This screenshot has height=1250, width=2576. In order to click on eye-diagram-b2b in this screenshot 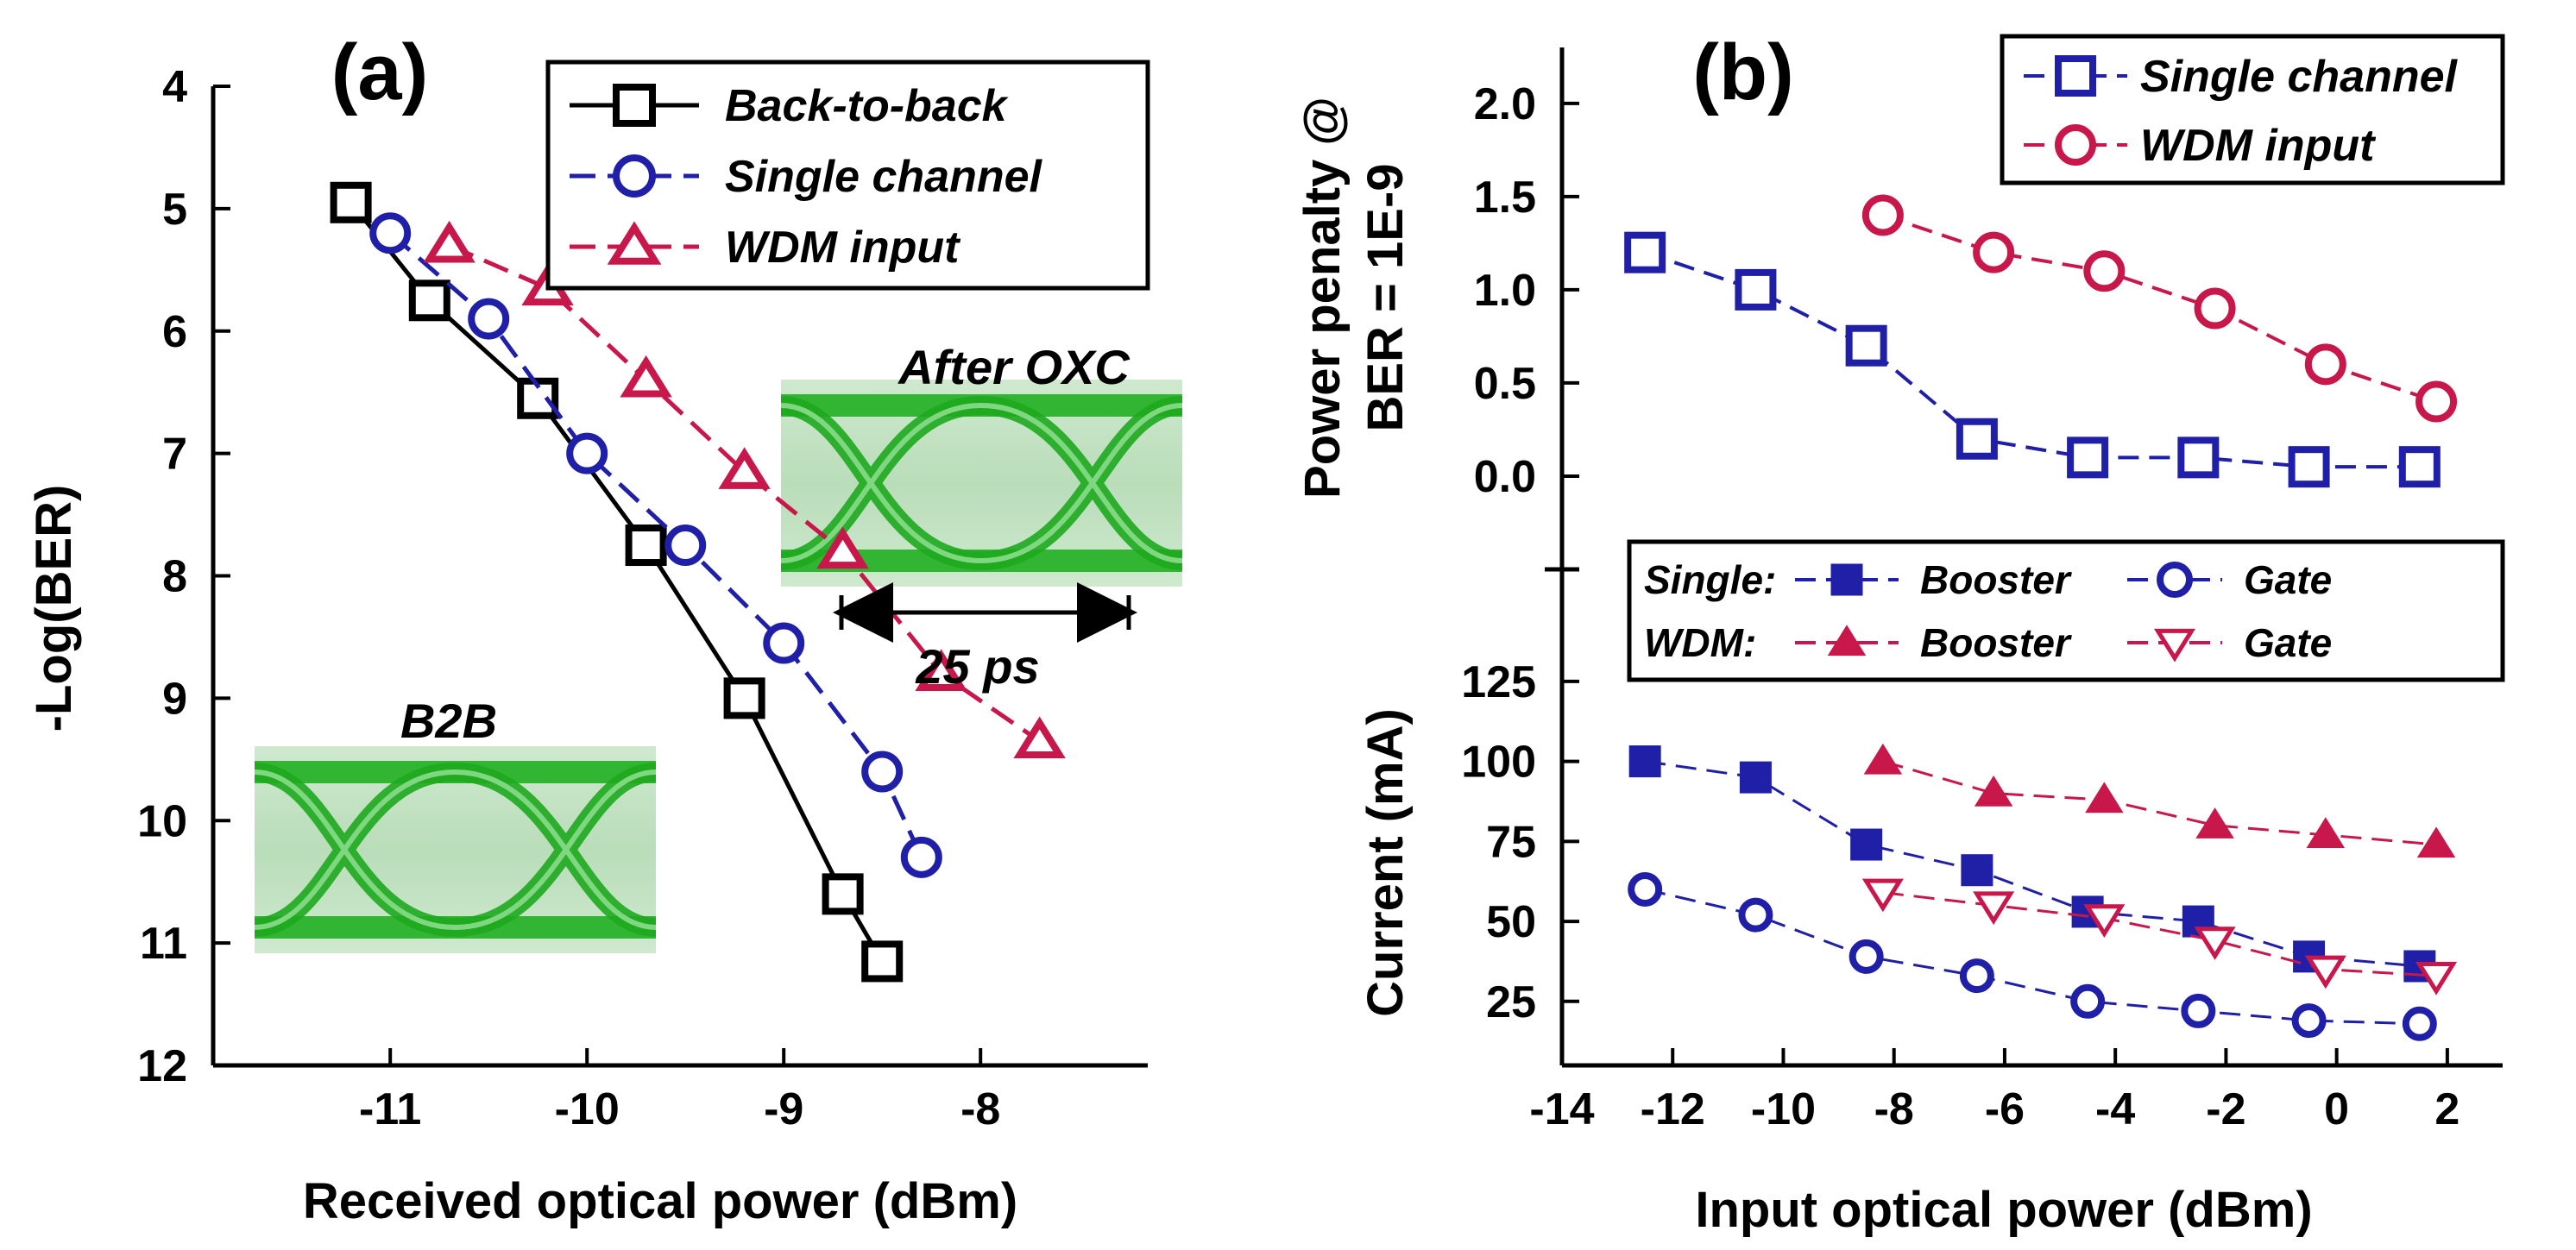, I will do `click(455, 849)`.